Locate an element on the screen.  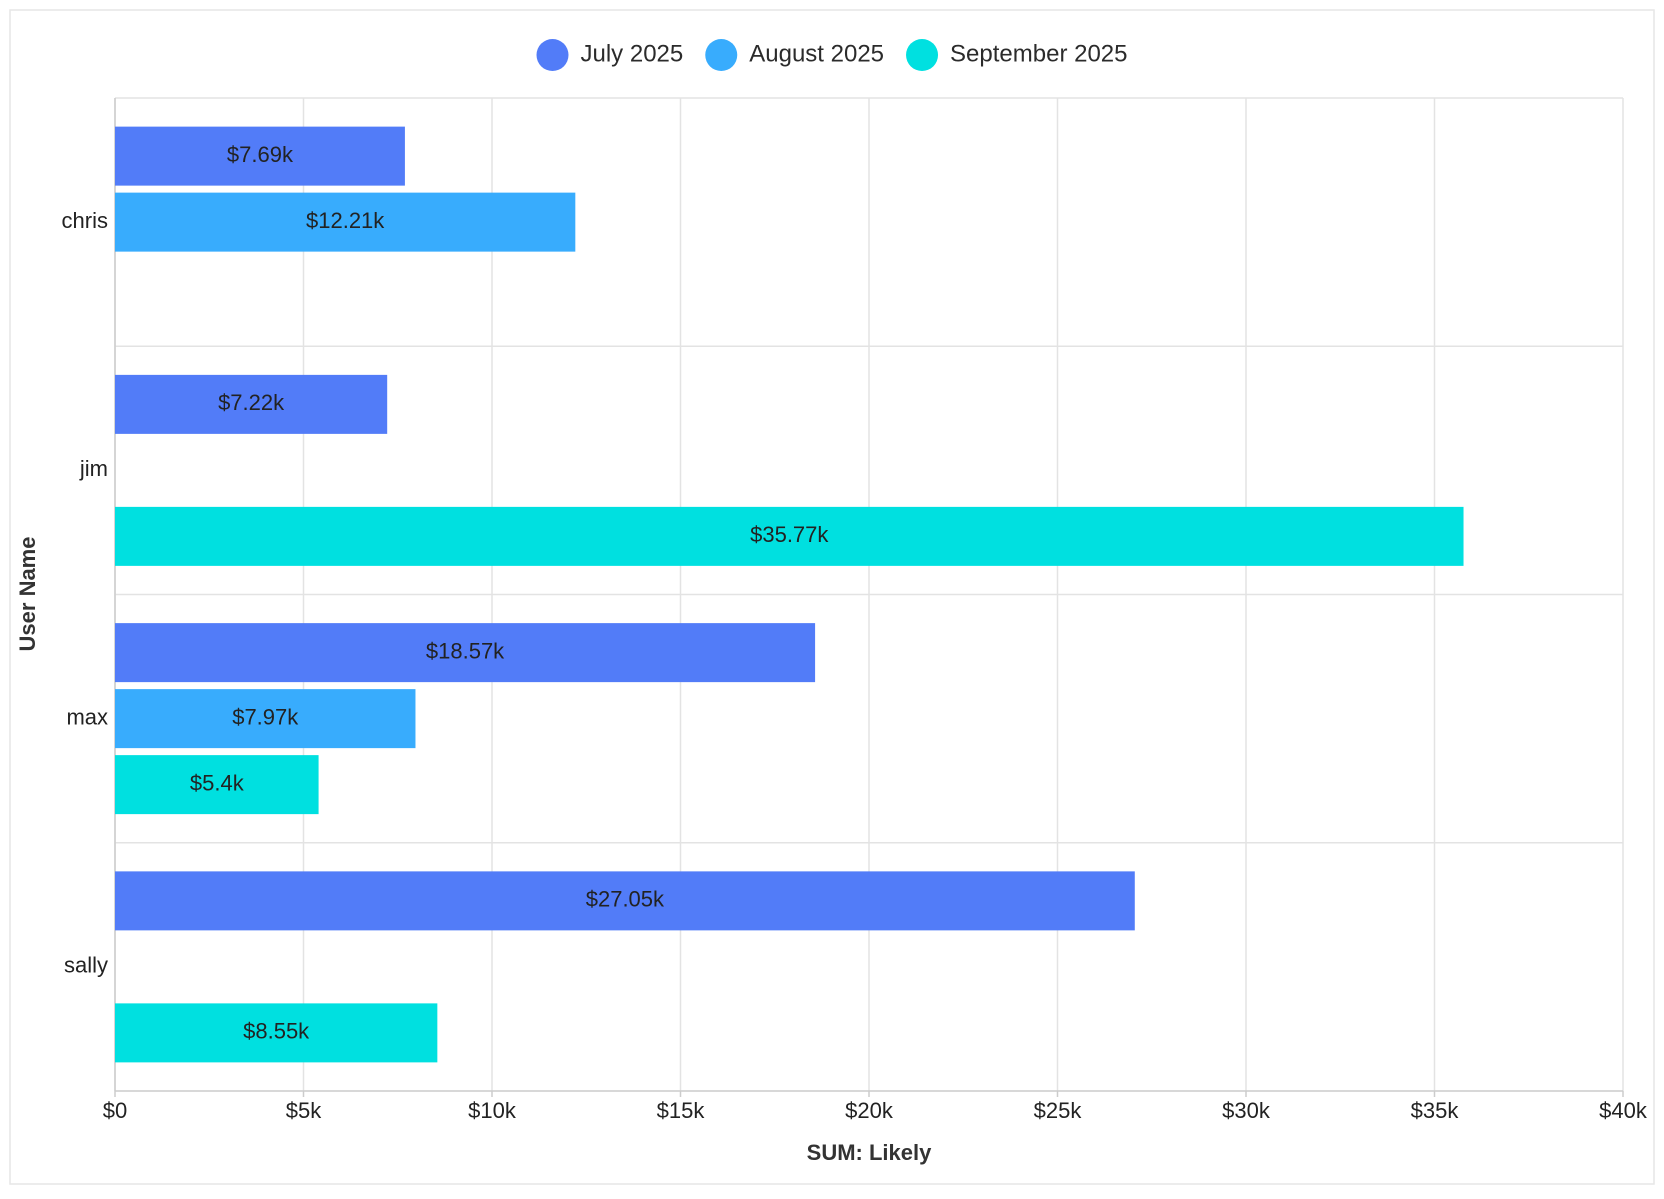
x-tick-label: $15k is located at coordinates (681, 1110).